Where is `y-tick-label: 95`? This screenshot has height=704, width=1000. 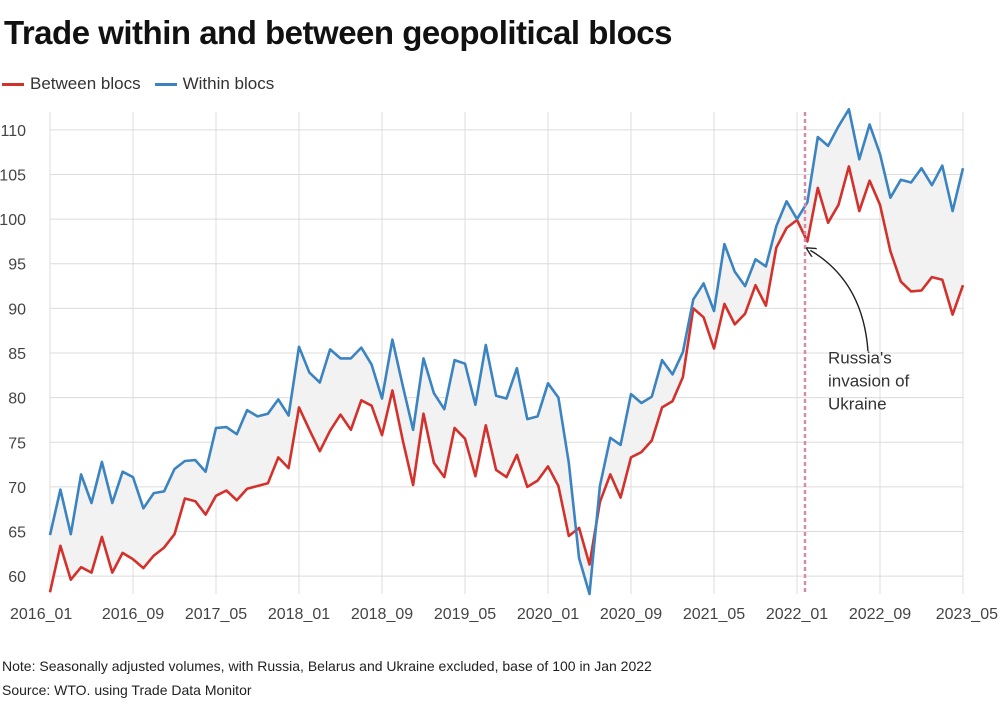 y-tick-label: 95 is located at coordinates (17, 265).